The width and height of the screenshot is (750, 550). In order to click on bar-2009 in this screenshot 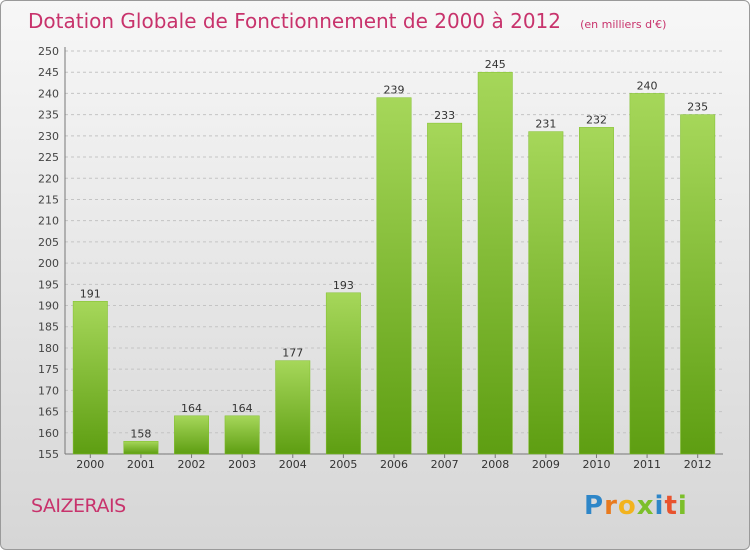, I will do `click(546, 293)`.